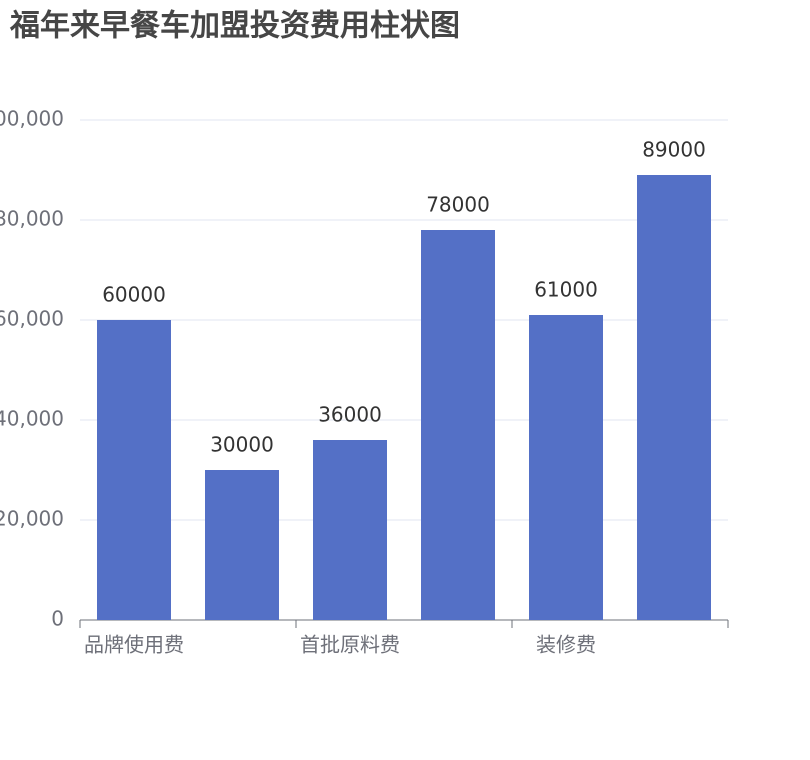 The height and width of the screenshot is (760, 810). What do you see at coordinates (234, 26) in the screenshot?
I see `chart-title: 福年来早餐车加盟投资费用柱状图` at bounding box center [234, 26].